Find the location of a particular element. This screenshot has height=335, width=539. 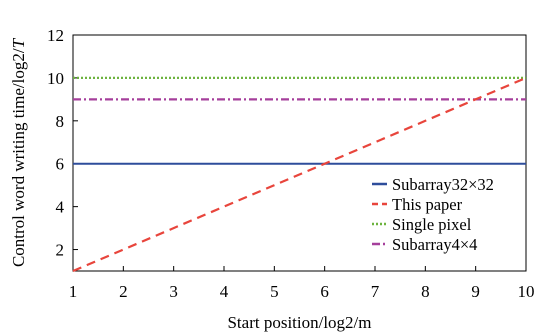

x-tick-label: 6 is located at coordinates (324, 291).